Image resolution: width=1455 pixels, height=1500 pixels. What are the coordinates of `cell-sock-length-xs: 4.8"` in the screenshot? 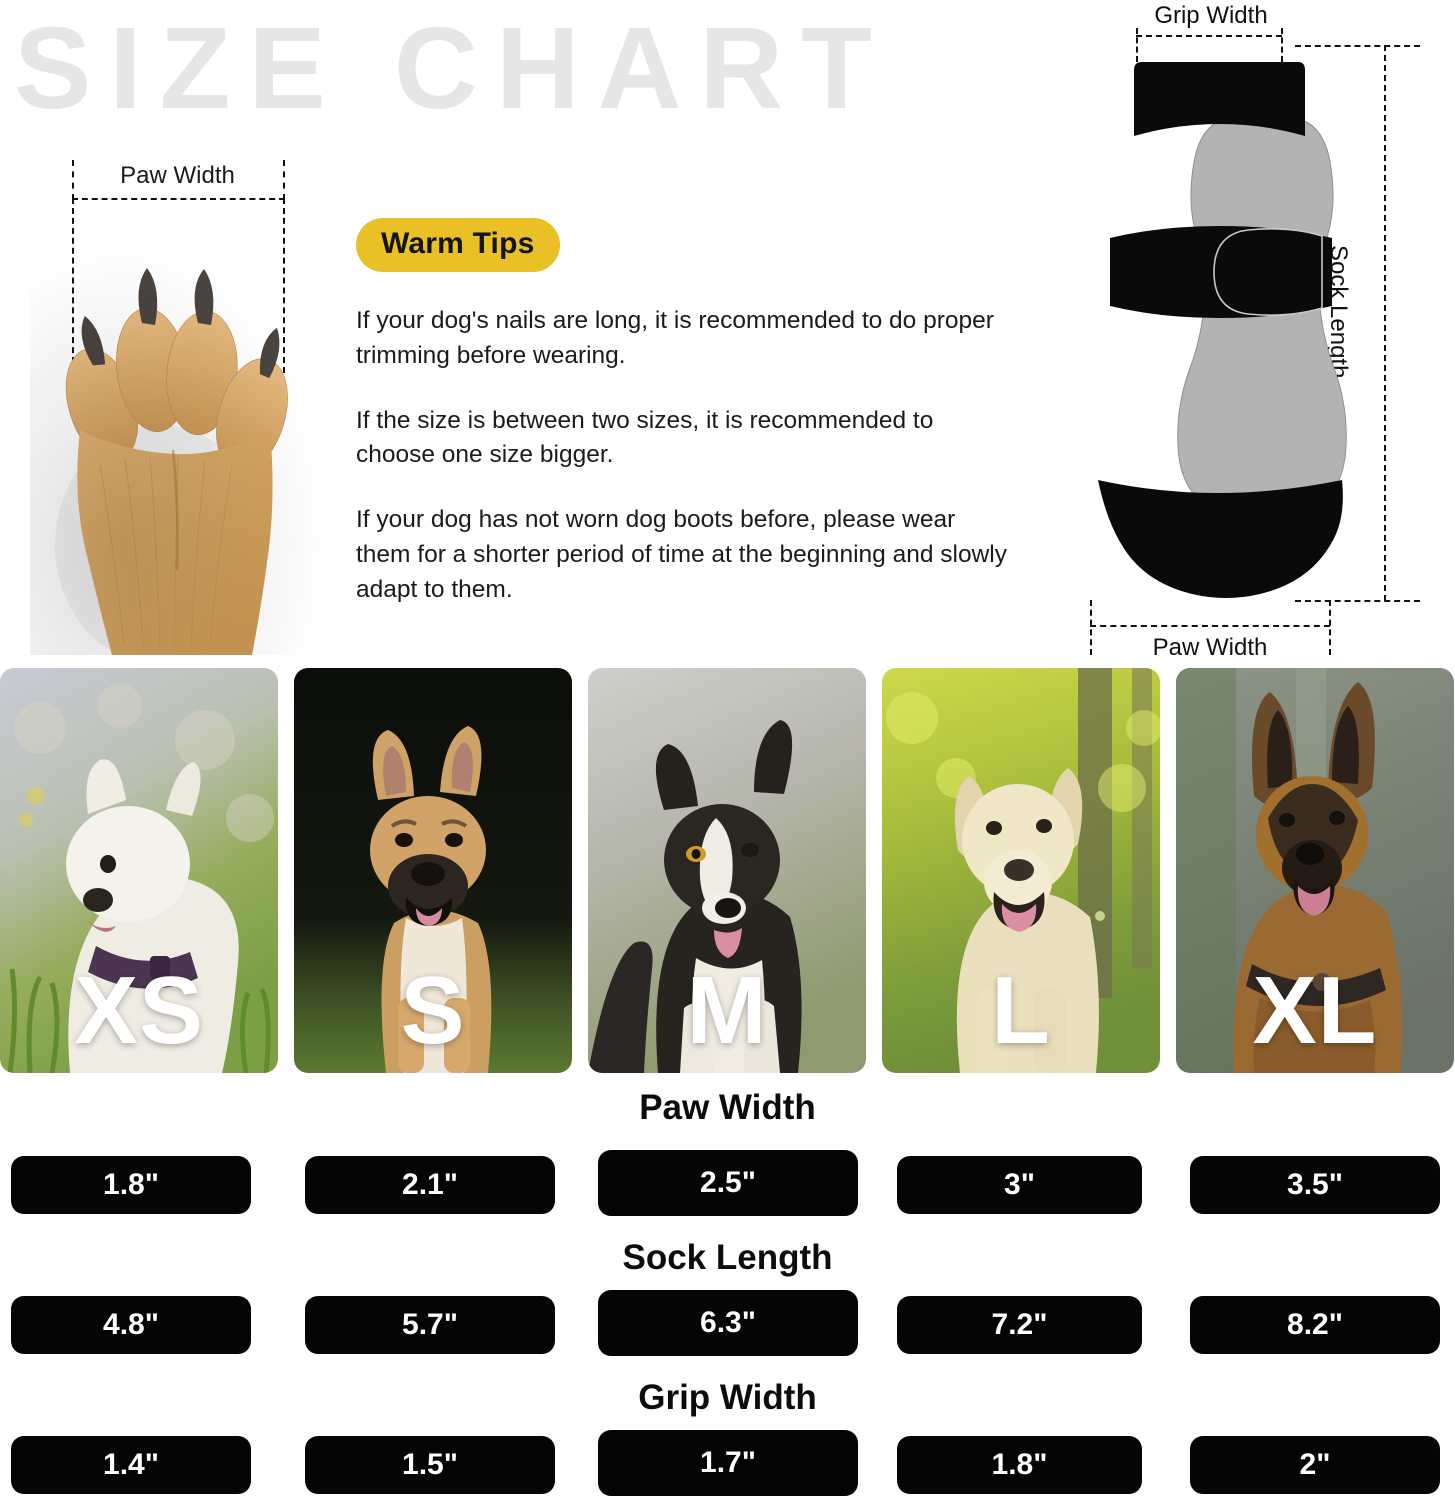 It's located at (131, 1325).